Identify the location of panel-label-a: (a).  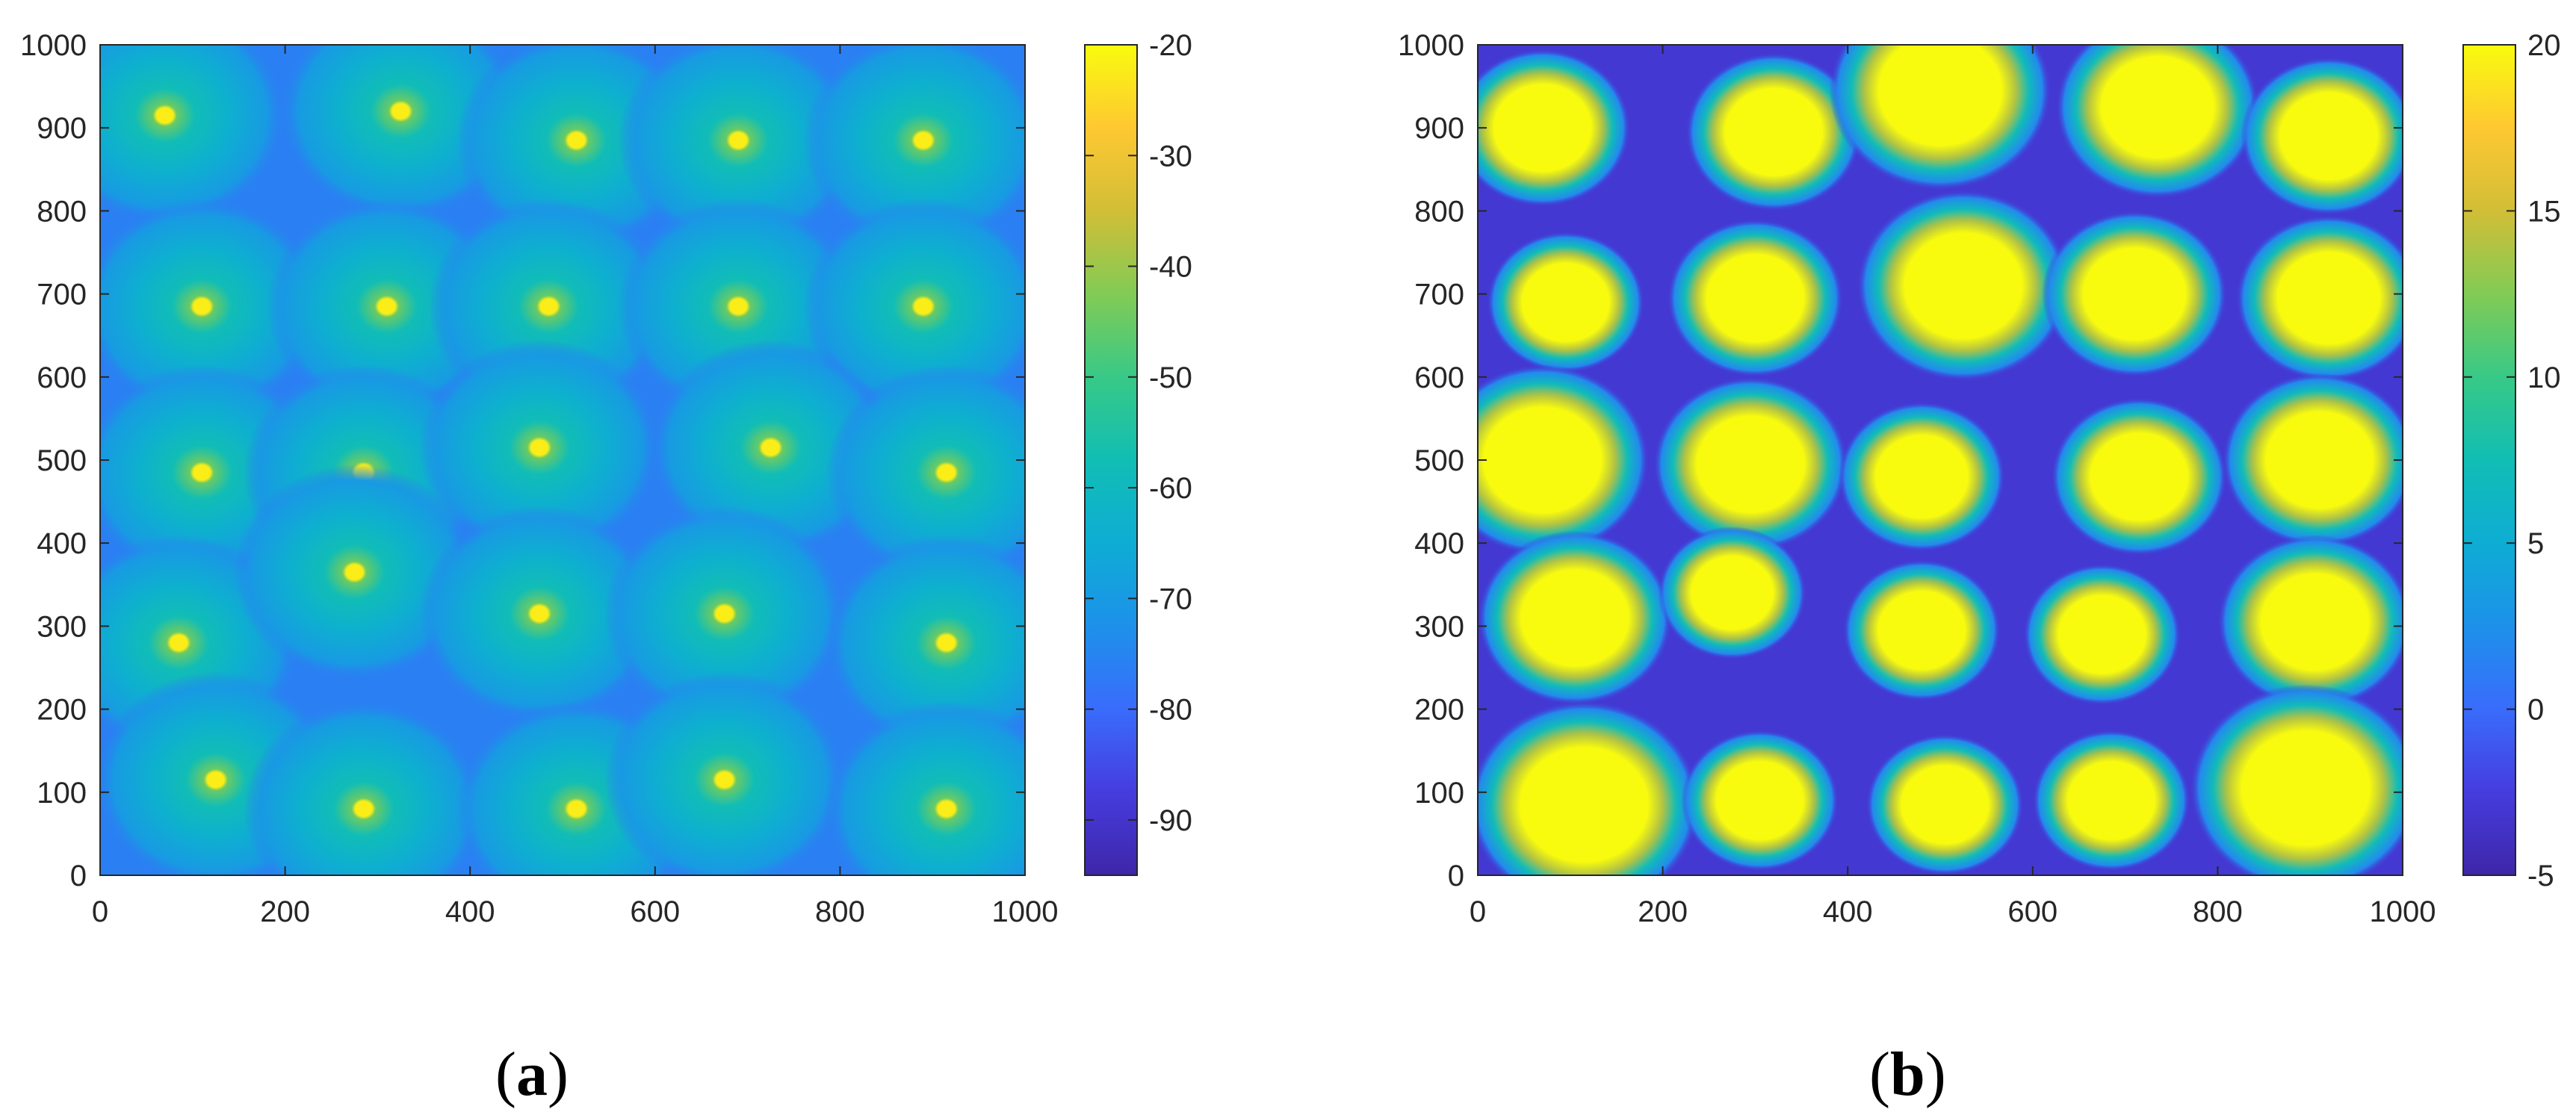
(532, 1074).